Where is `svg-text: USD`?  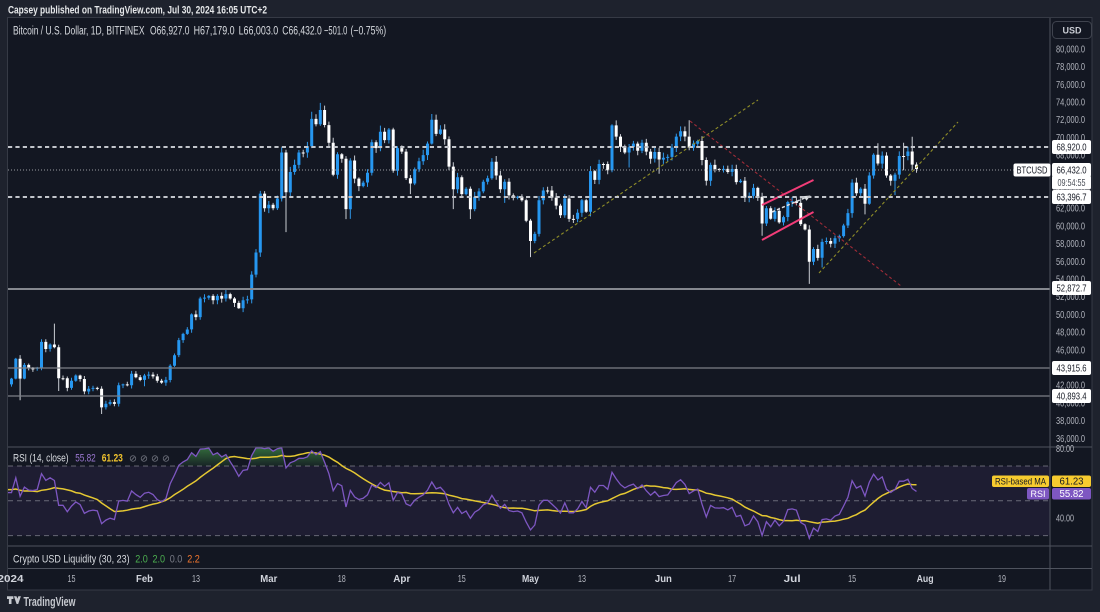
svg-text: USD is located at coordinates (1072, 31).